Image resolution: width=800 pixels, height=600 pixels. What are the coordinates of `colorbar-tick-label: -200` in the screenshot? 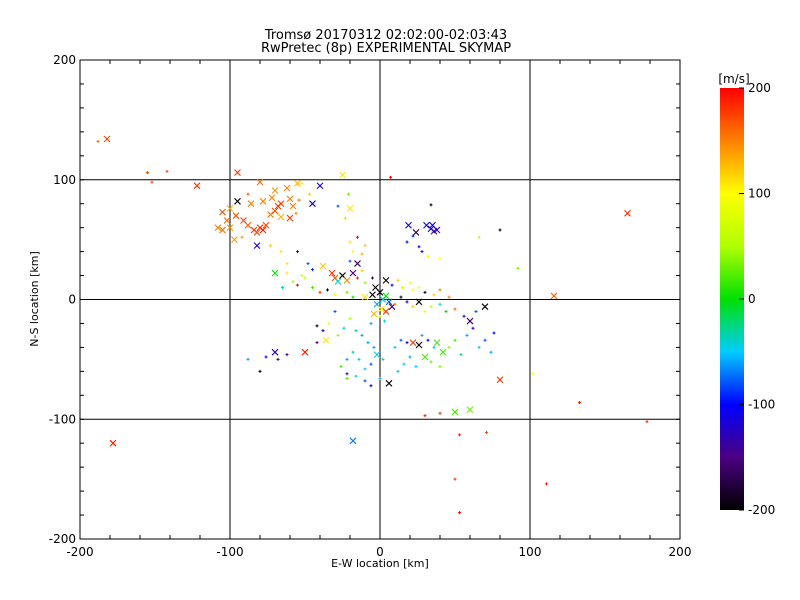 It's located at (761, 510).